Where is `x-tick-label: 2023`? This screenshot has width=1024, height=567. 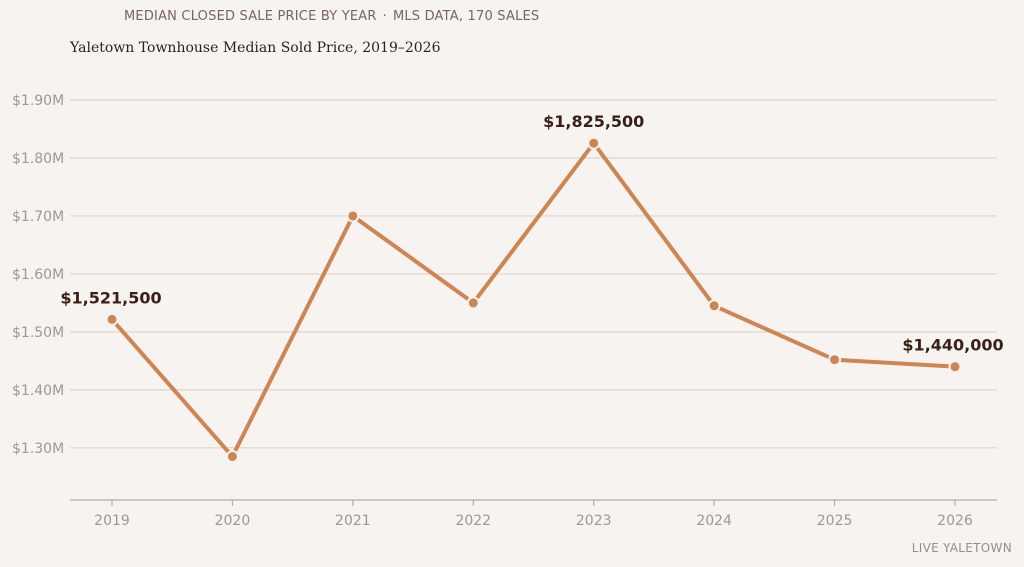 x-tick-label: 2023 is located at coordinates (594, 521).